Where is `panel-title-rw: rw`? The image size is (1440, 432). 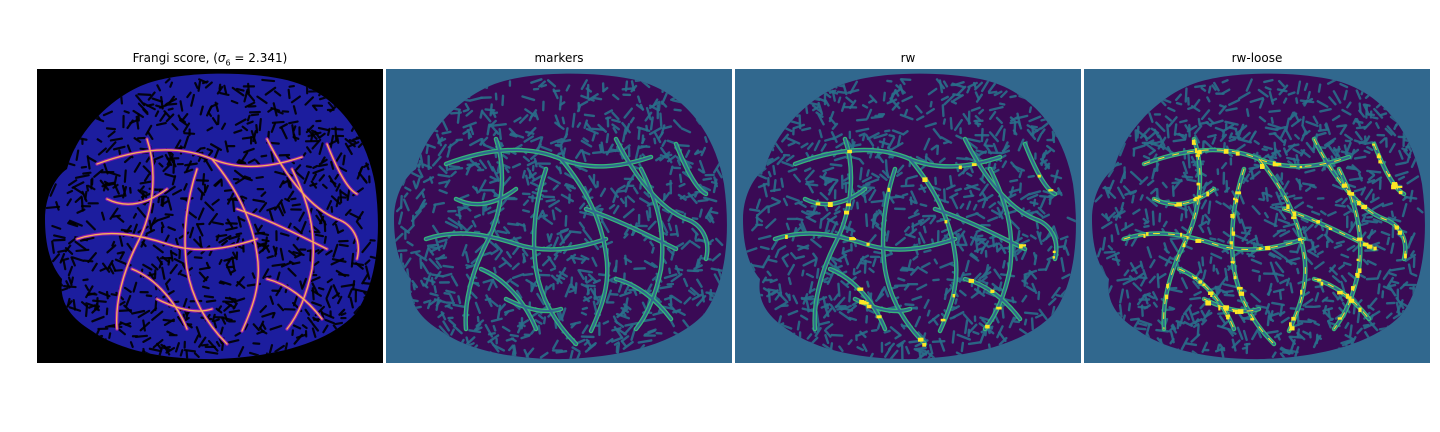 panel-title-rw: rw is located at coordinates (908, 58).